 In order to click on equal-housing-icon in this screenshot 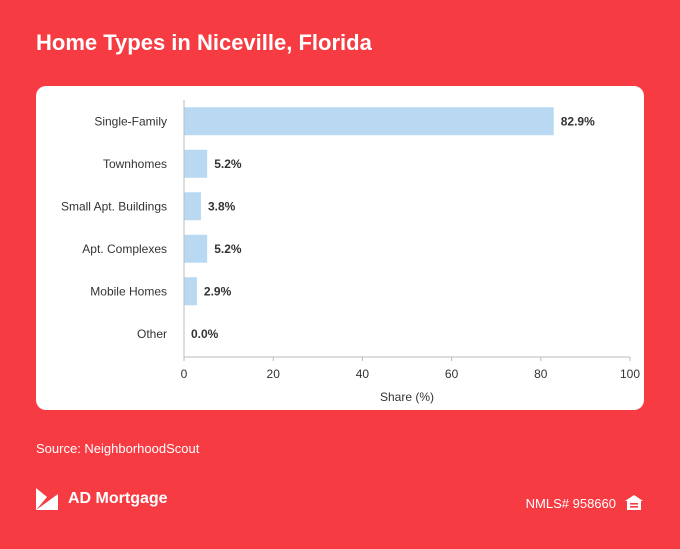, I will do `click(634, 502)`.